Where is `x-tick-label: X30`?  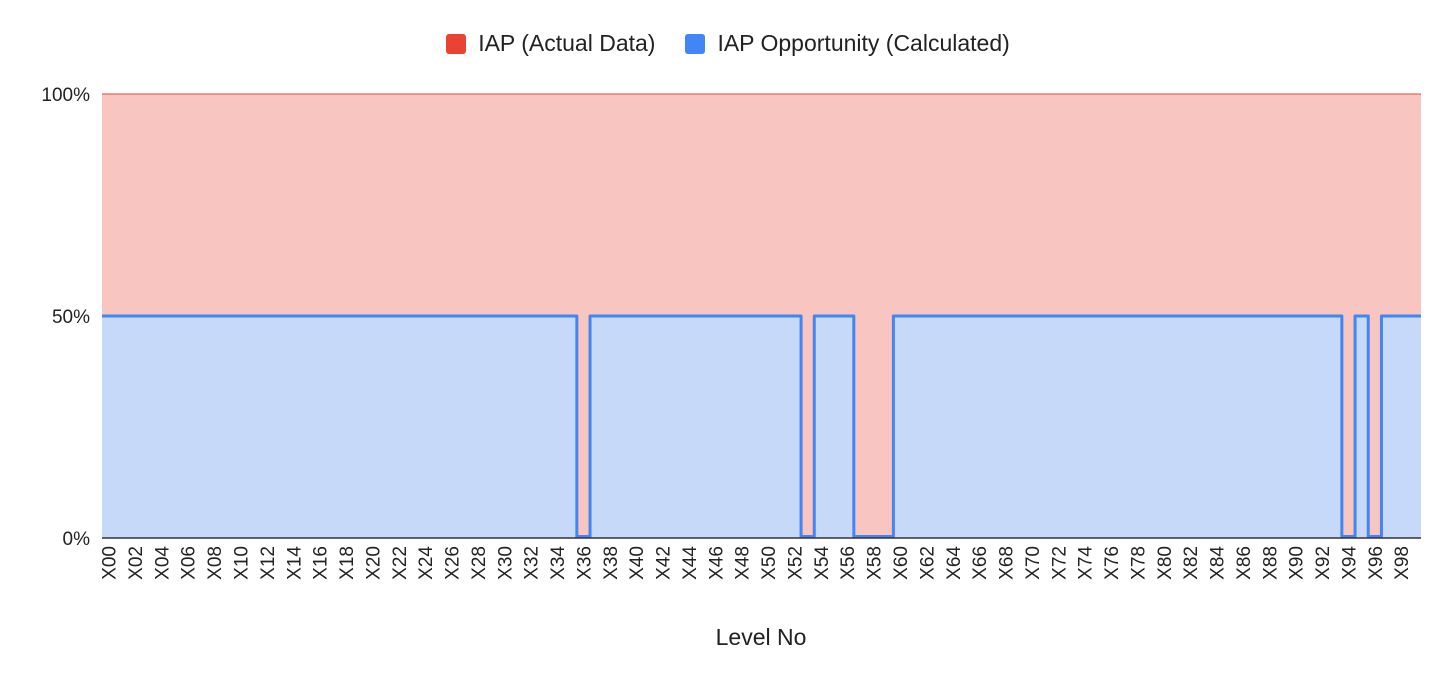 x-tick-label: X30 is located at coordinates (505, 563).